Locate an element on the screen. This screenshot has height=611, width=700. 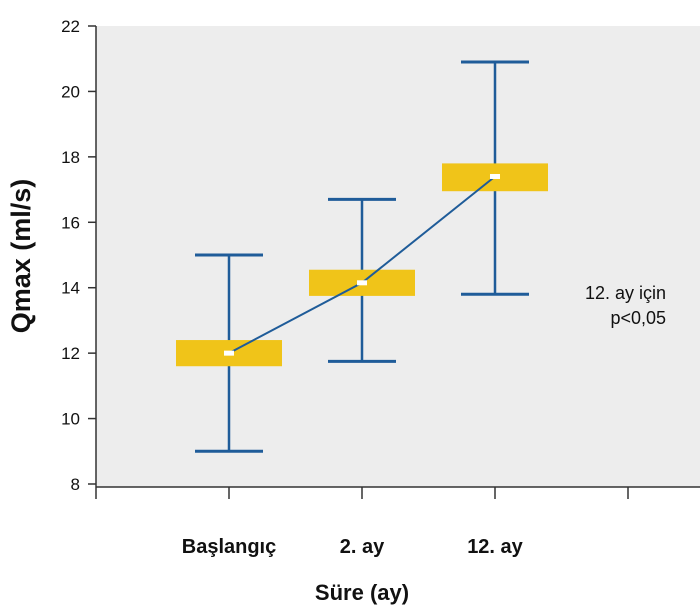
y-tick-label: 12 is located at coordinates (70, 353).